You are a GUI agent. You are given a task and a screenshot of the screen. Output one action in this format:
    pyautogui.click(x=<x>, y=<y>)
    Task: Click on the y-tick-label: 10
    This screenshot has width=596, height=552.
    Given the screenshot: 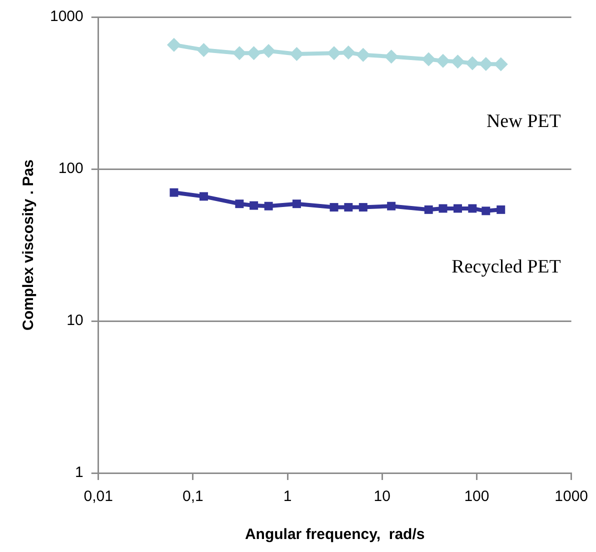 What is the action you would take?
    pyautogui.click(x=75, y=321)
    